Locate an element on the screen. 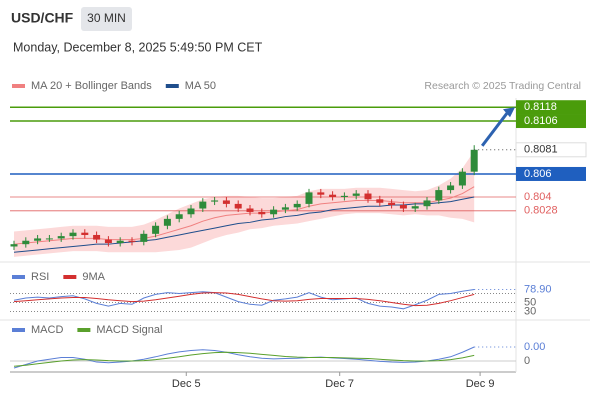  interval: 30 MIN is located at coordinates (106, 18).